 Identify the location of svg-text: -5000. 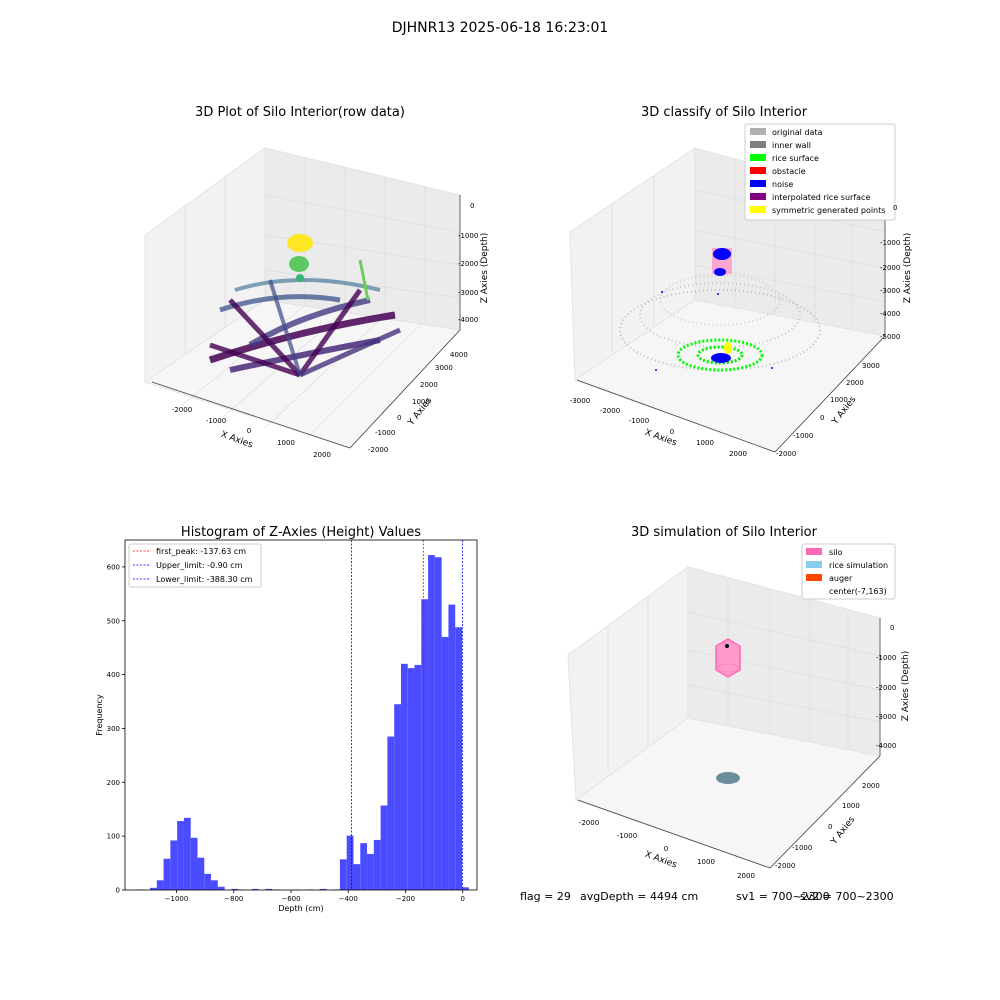
(890, 337).